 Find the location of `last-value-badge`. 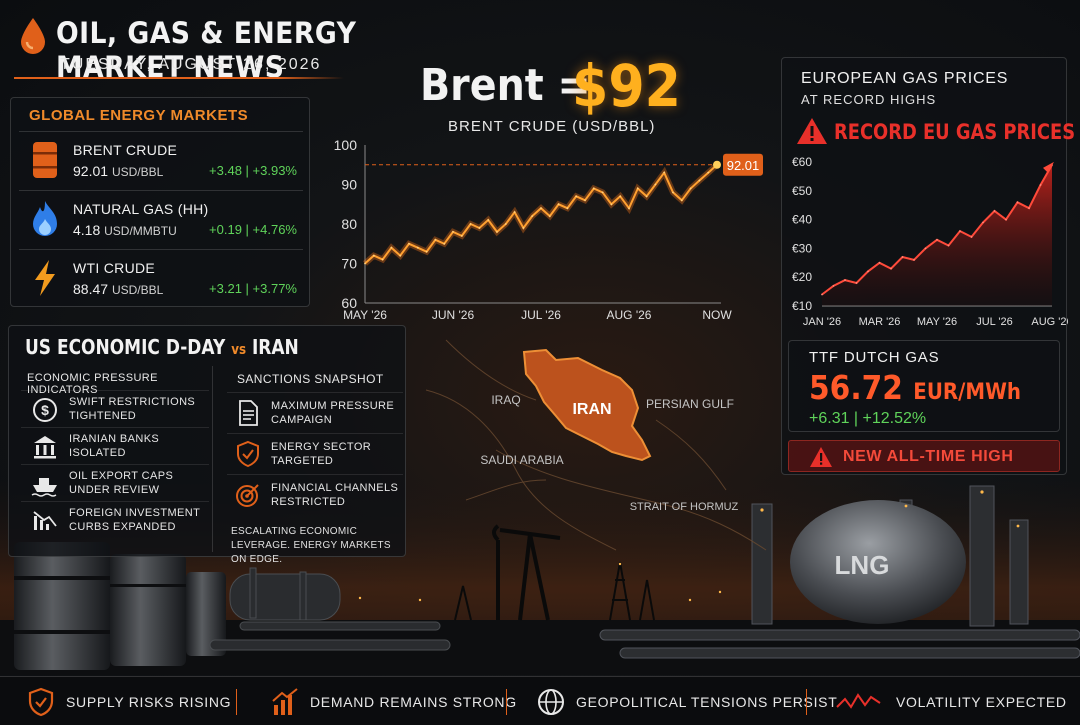

last-value-badge is located at coordinates (743, 164).